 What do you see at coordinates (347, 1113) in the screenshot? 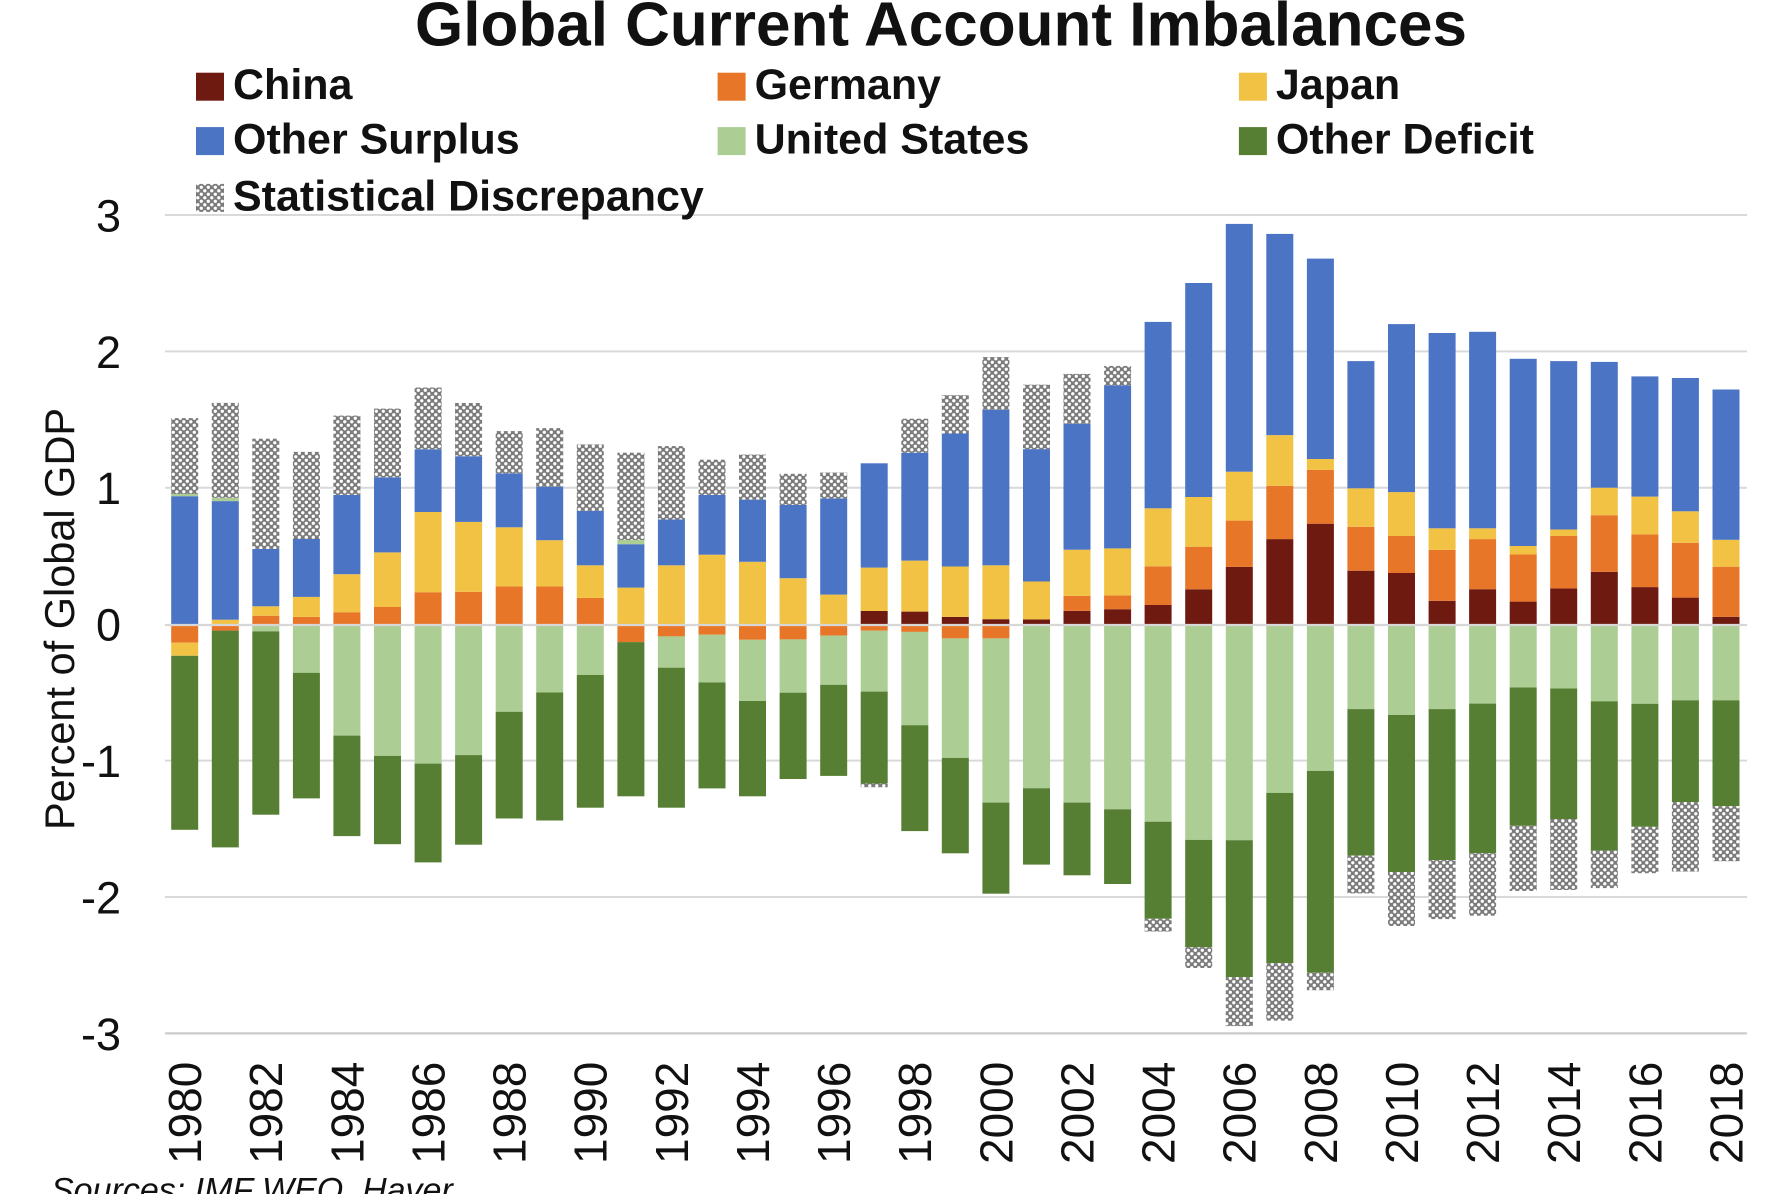
I see `svg-text: 1984` at bounding box center [347, 1113].